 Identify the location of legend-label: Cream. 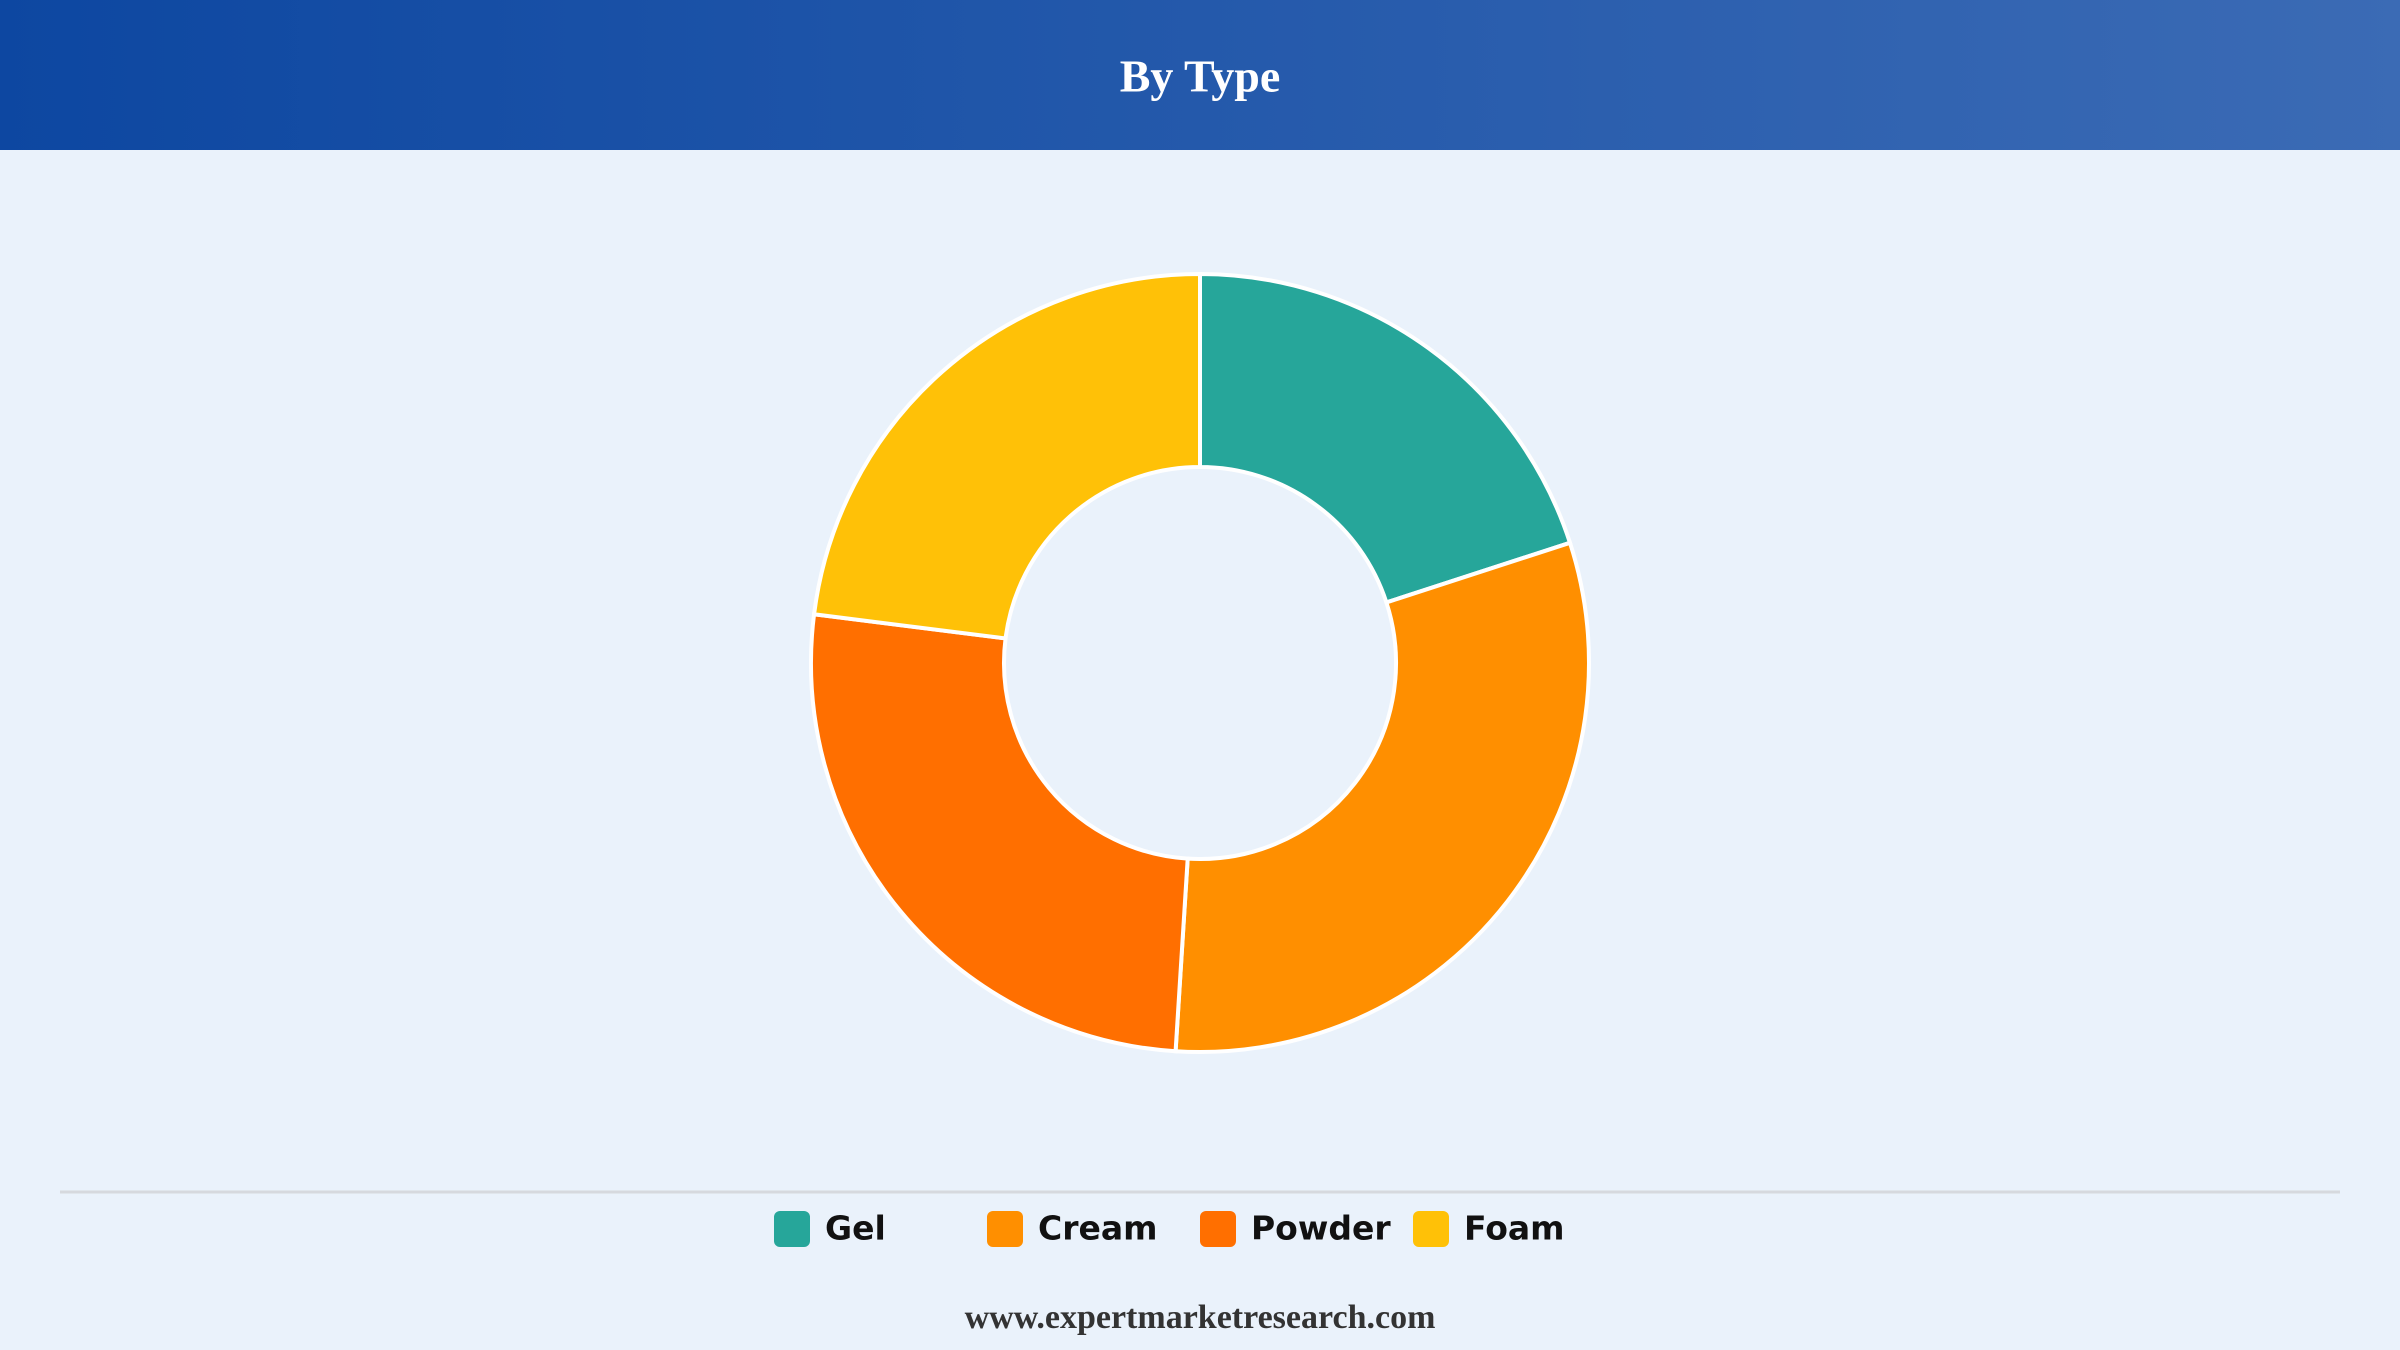
(1098, 1228).